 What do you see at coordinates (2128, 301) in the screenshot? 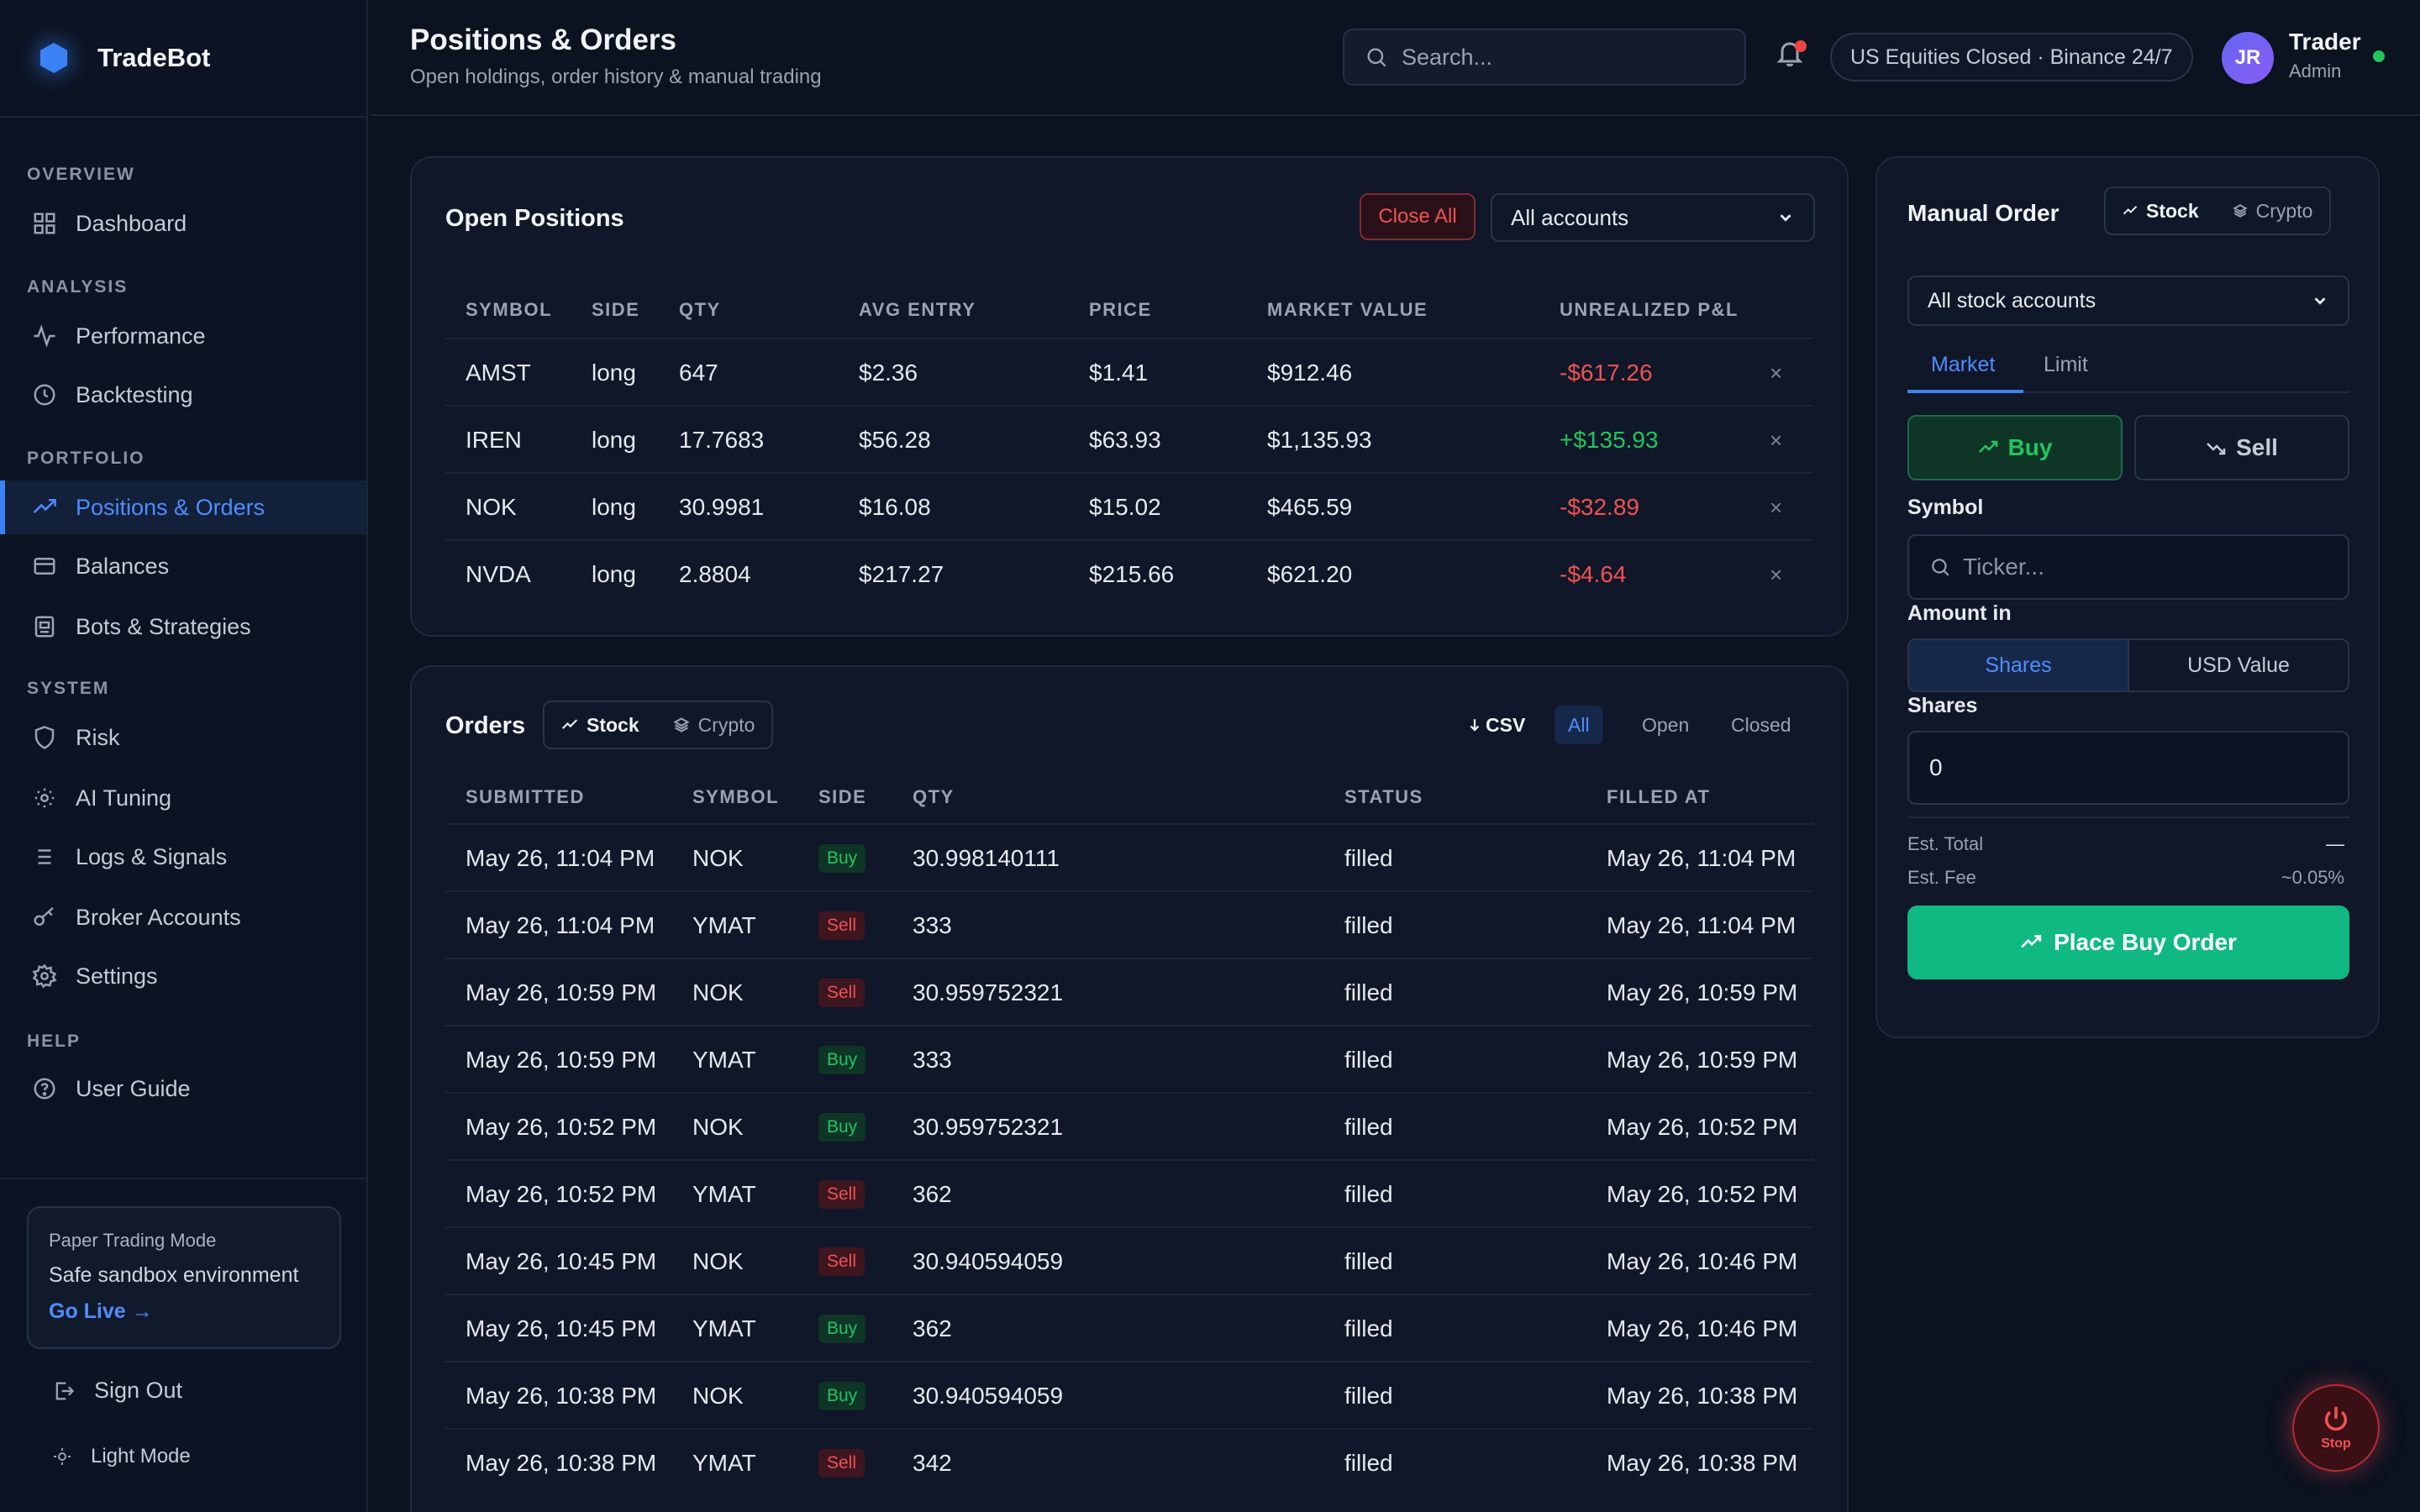
I see `stock-account-select: All stock accounts` at bounding box center [2128, 301].